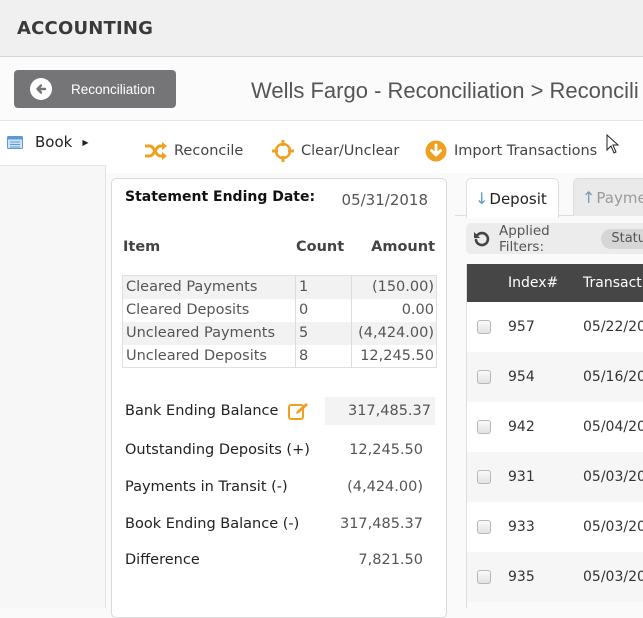 This screenshot has height=618, width=643. Describe the element at coordinates (283, 151) in the screenshot. I see `crosshair-icon` at that location.